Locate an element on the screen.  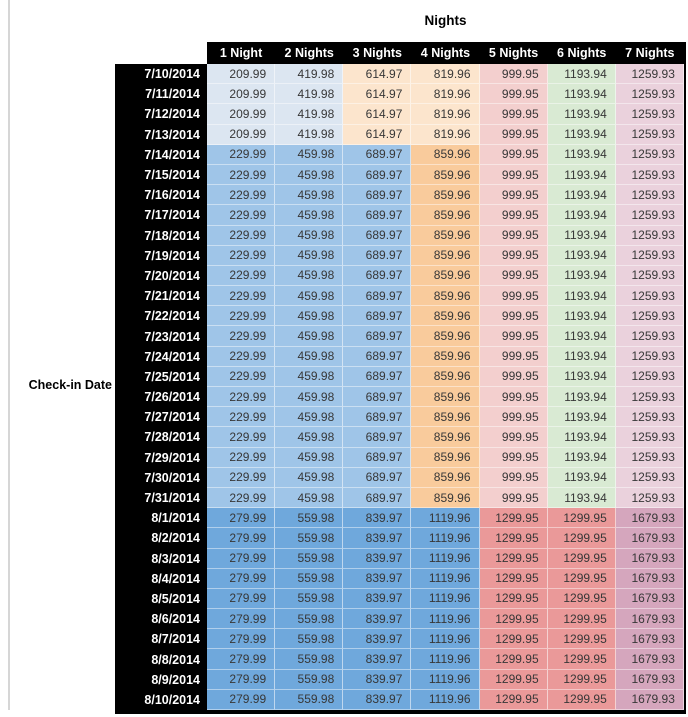
row-header-date: 7/14/2014 is located at coordinates (161, 154).